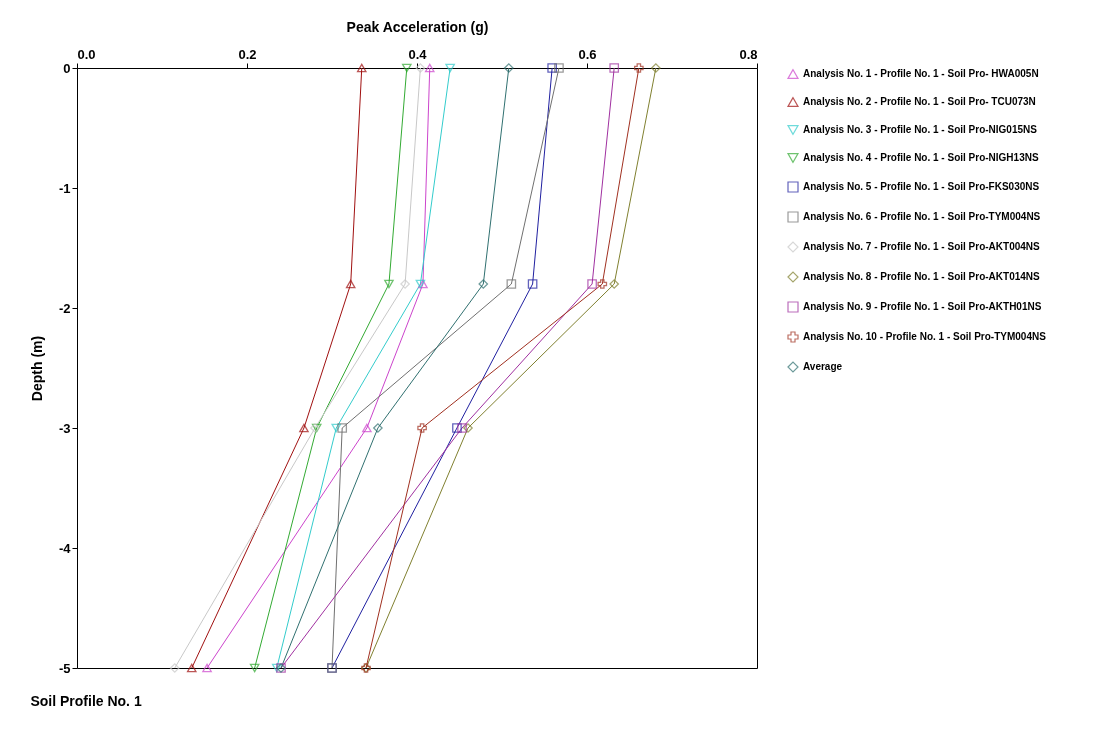  I want to click on y-tick-label: -1, so click(64, 188).